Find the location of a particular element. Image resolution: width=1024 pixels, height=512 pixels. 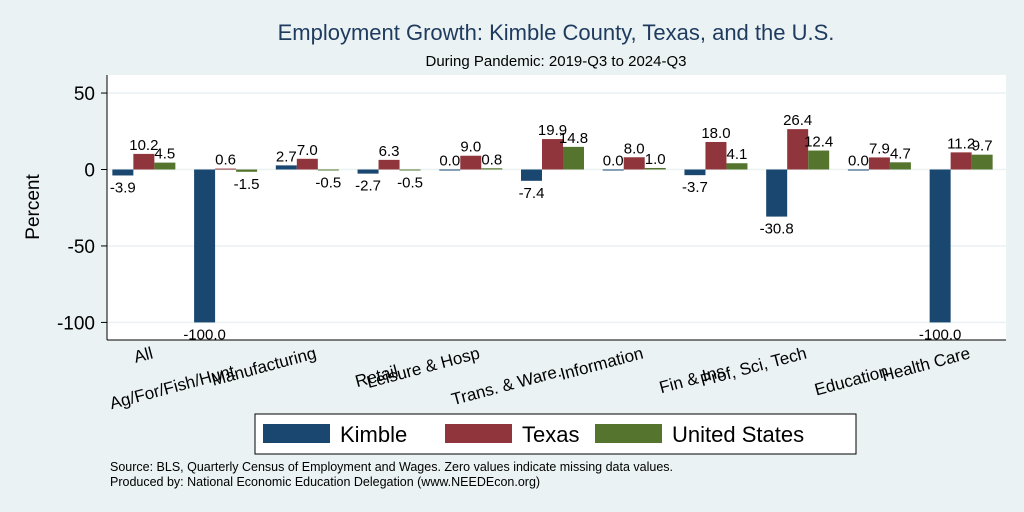

data-label: 7.0 is located at coordinates (307, 150).